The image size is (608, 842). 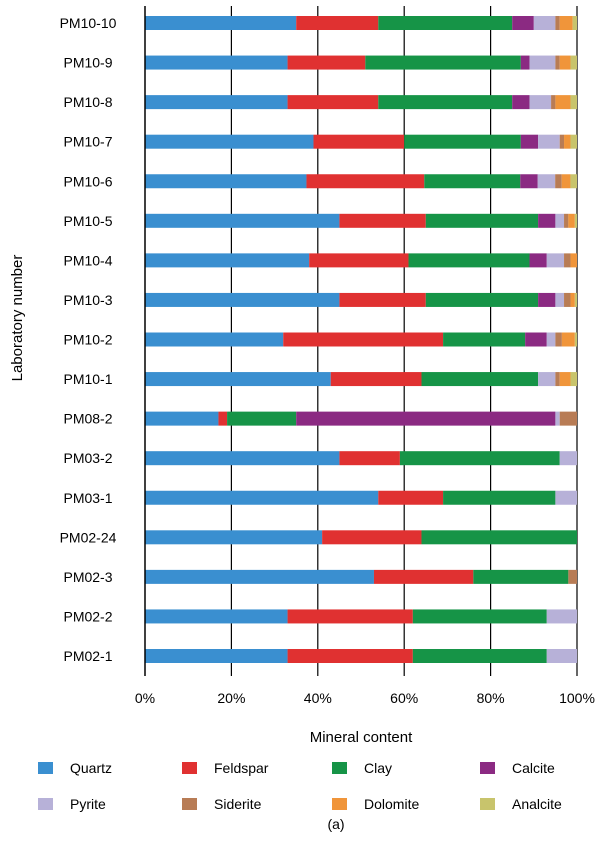 What do you see at coordinates (572, 576) in the screenshot?
I see `bar-PM02-3-siderite` at bounding box center [572, 576].